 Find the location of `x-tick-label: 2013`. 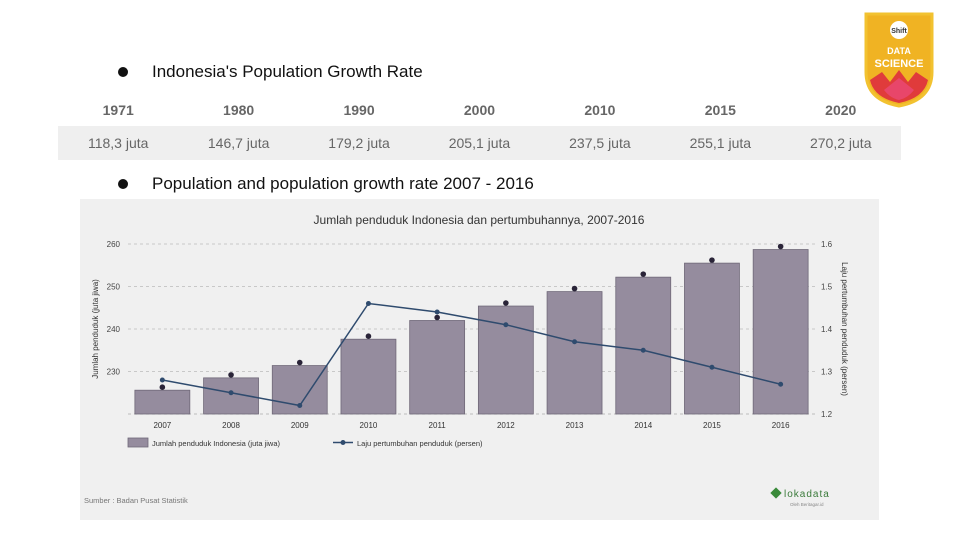

x-tick-label: 2013 is located at coordinates (575, 425).